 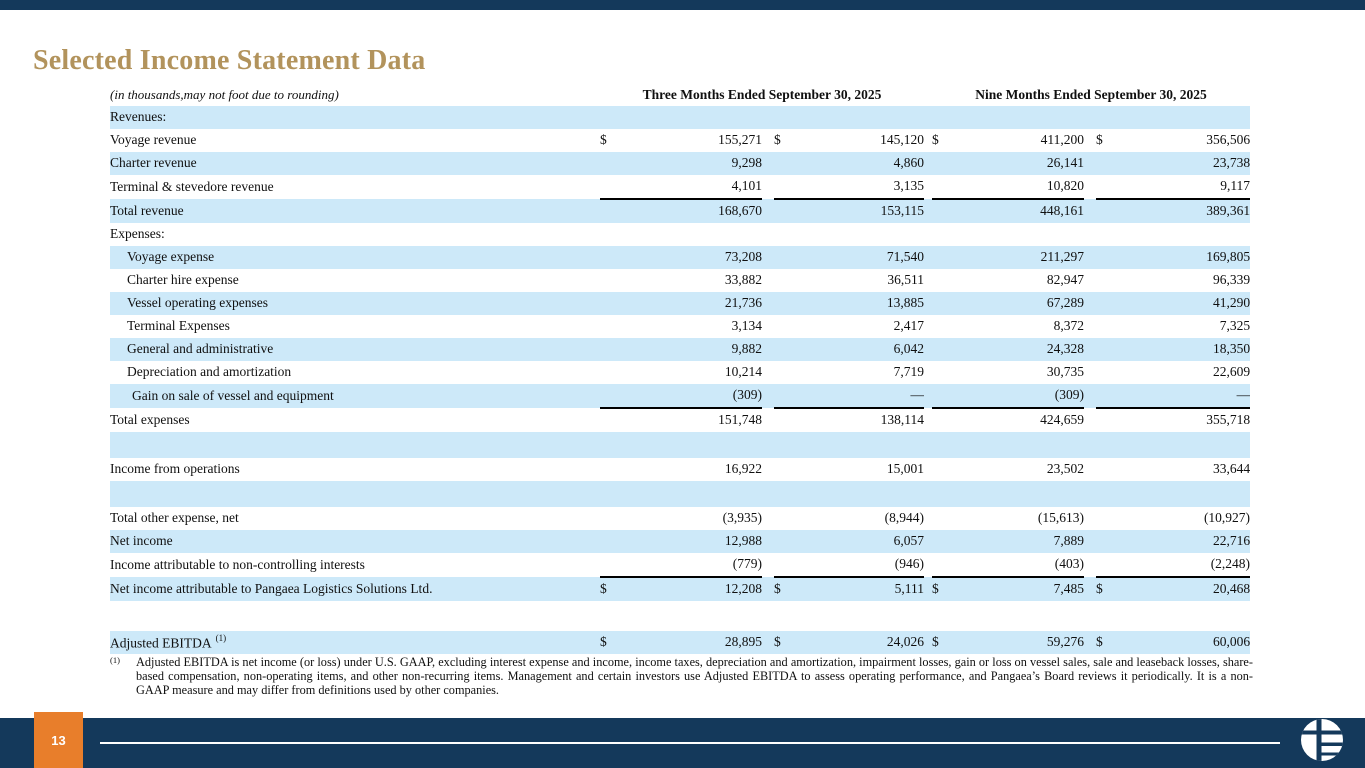 What do you see at coordinates (58, 740) in the screenshot?
I see `page-number: 13` at bounding box center [58, 740].